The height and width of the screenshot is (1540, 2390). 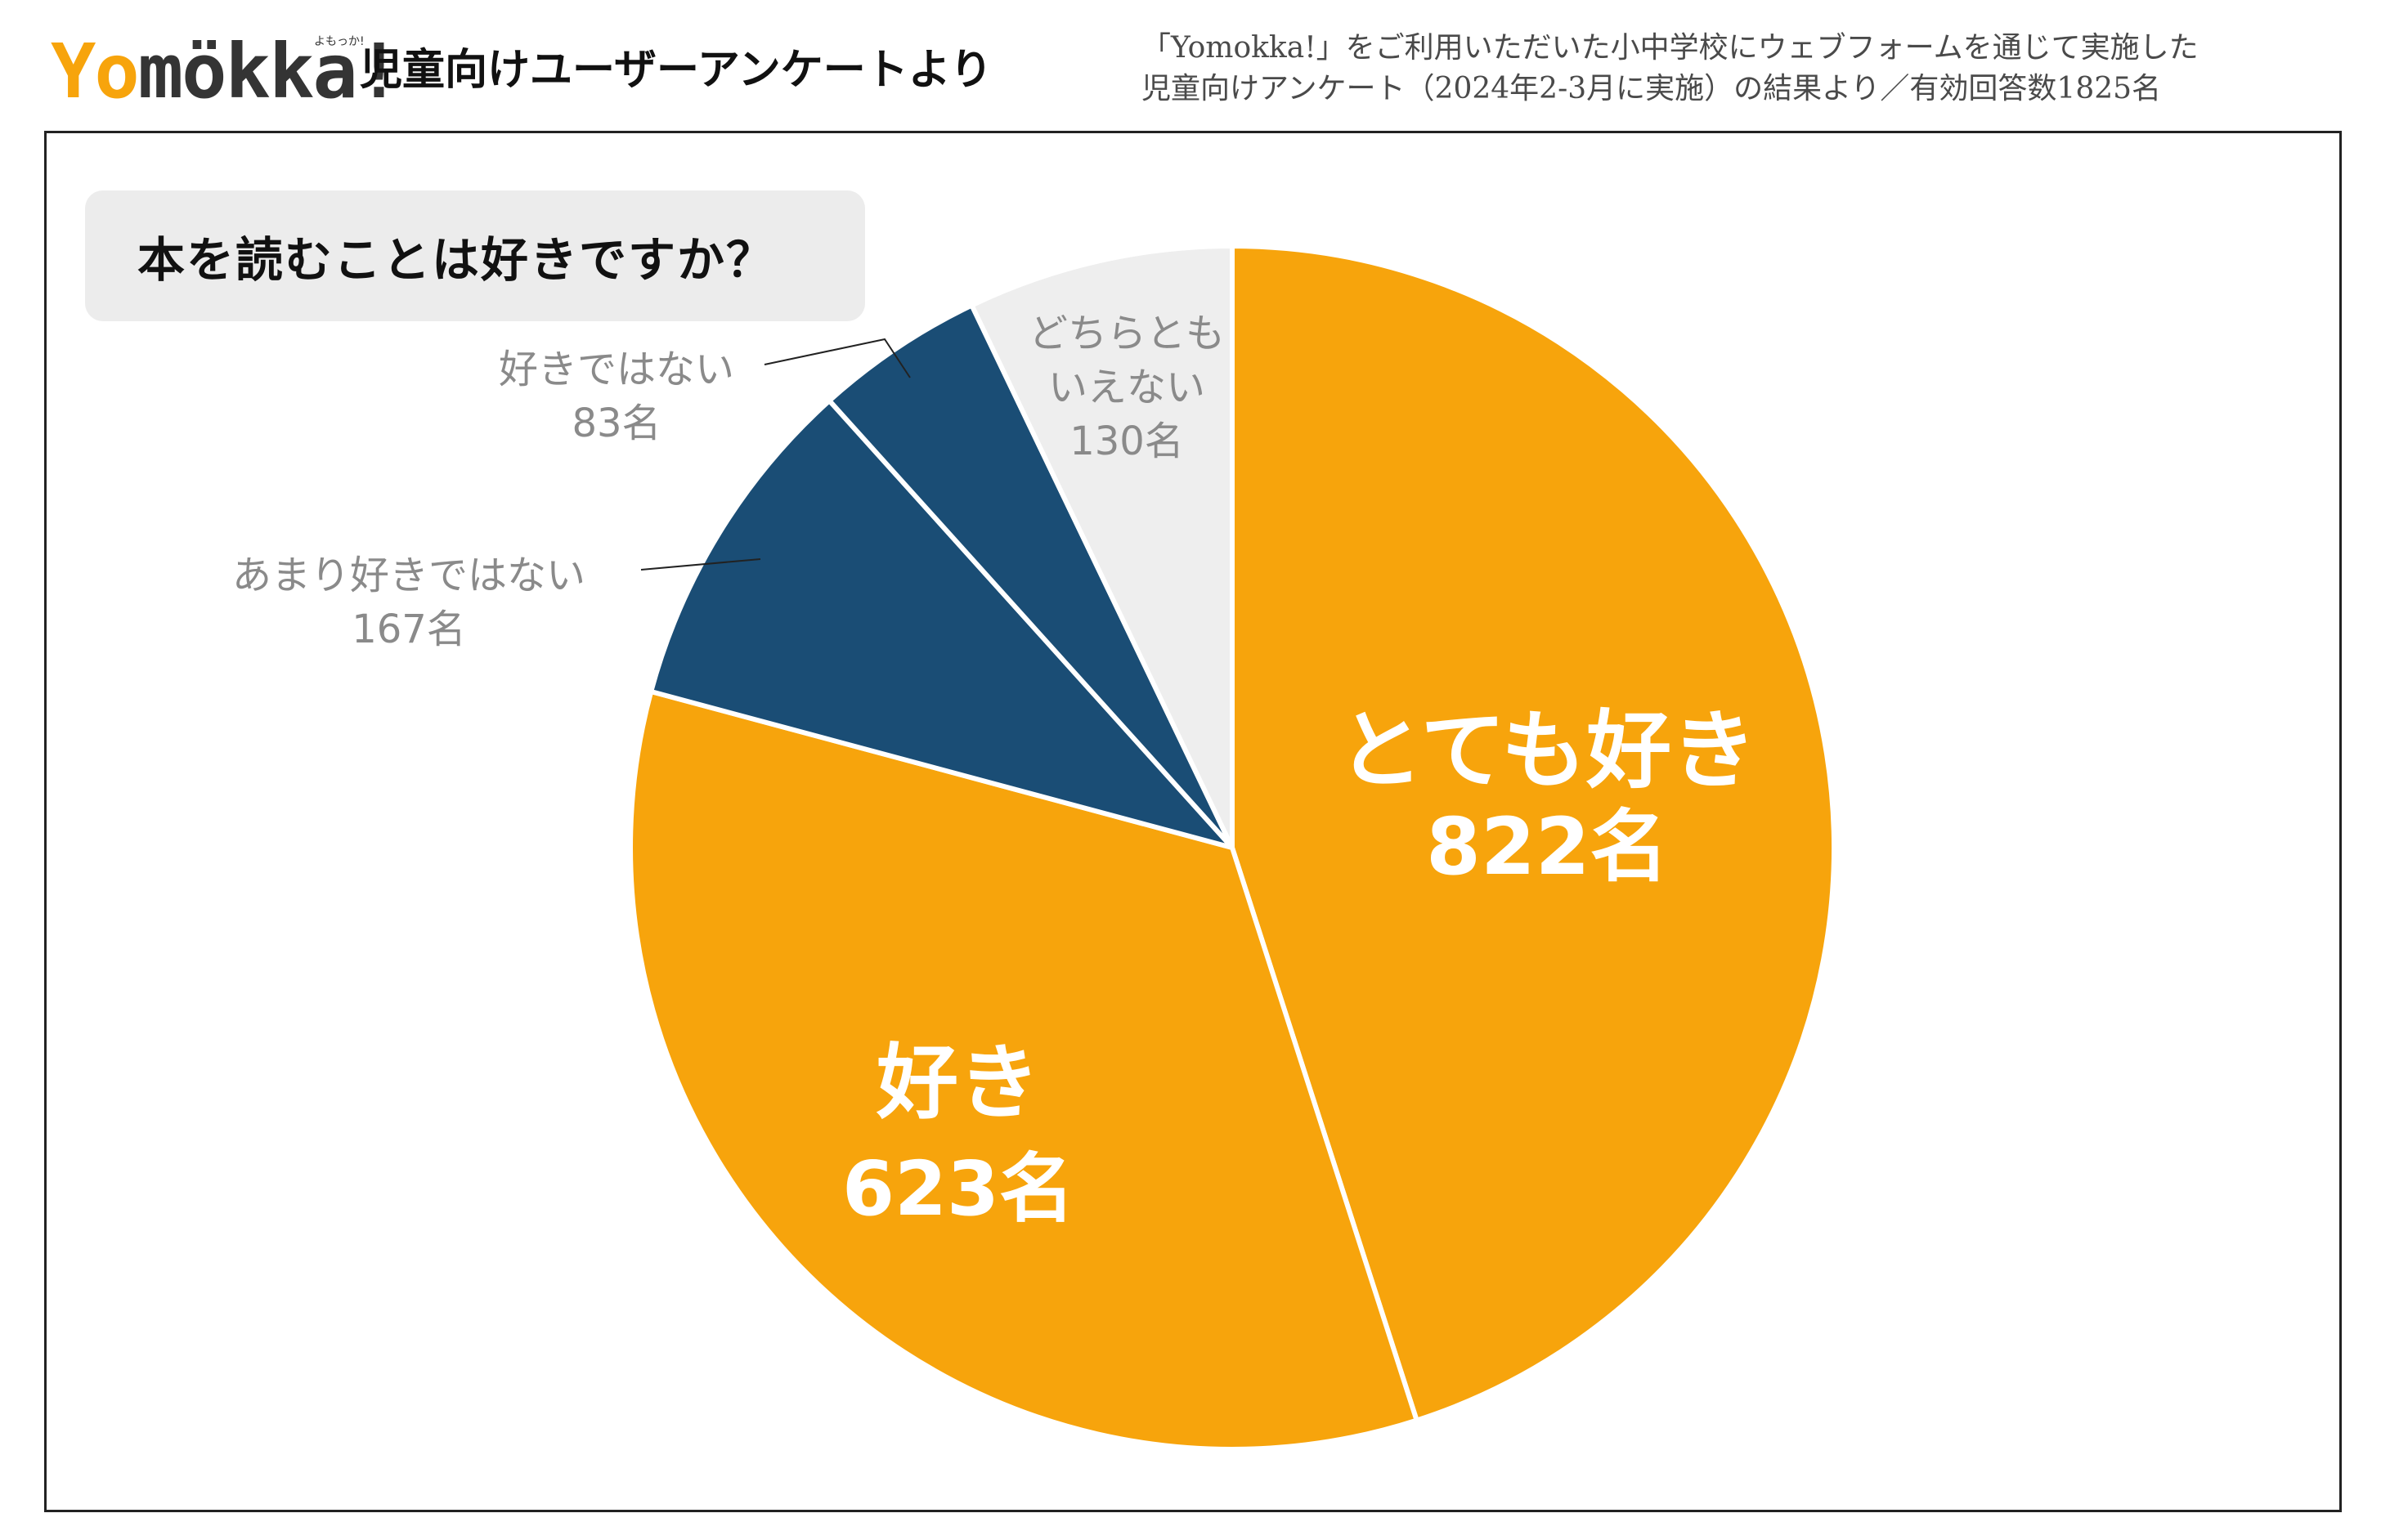 I want to click on slice-value-suki-dewanai: 83名, so click(x=616, y=424).